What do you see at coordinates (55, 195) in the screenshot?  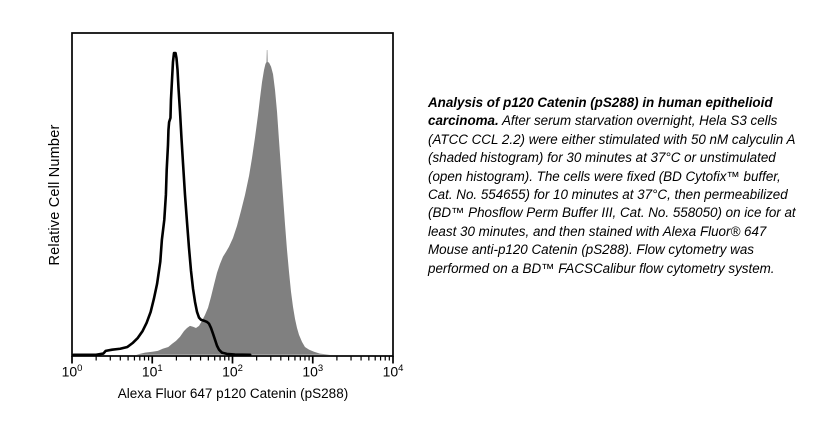 I see `y-axis-label: Relative Cell Number` at bounding box center [55, 195].